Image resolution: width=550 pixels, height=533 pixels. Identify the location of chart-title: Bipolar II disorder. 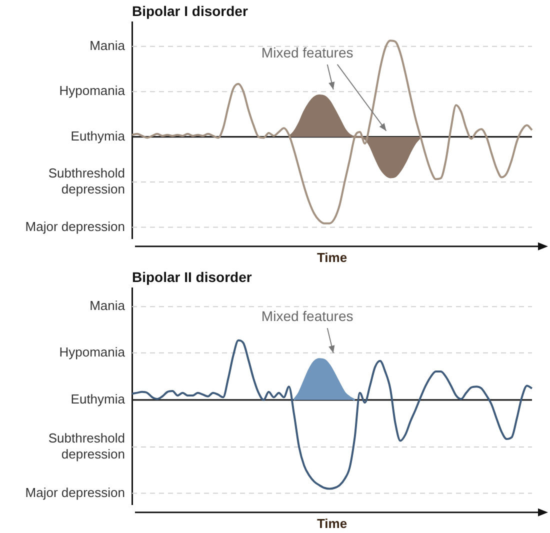
(192, 277).